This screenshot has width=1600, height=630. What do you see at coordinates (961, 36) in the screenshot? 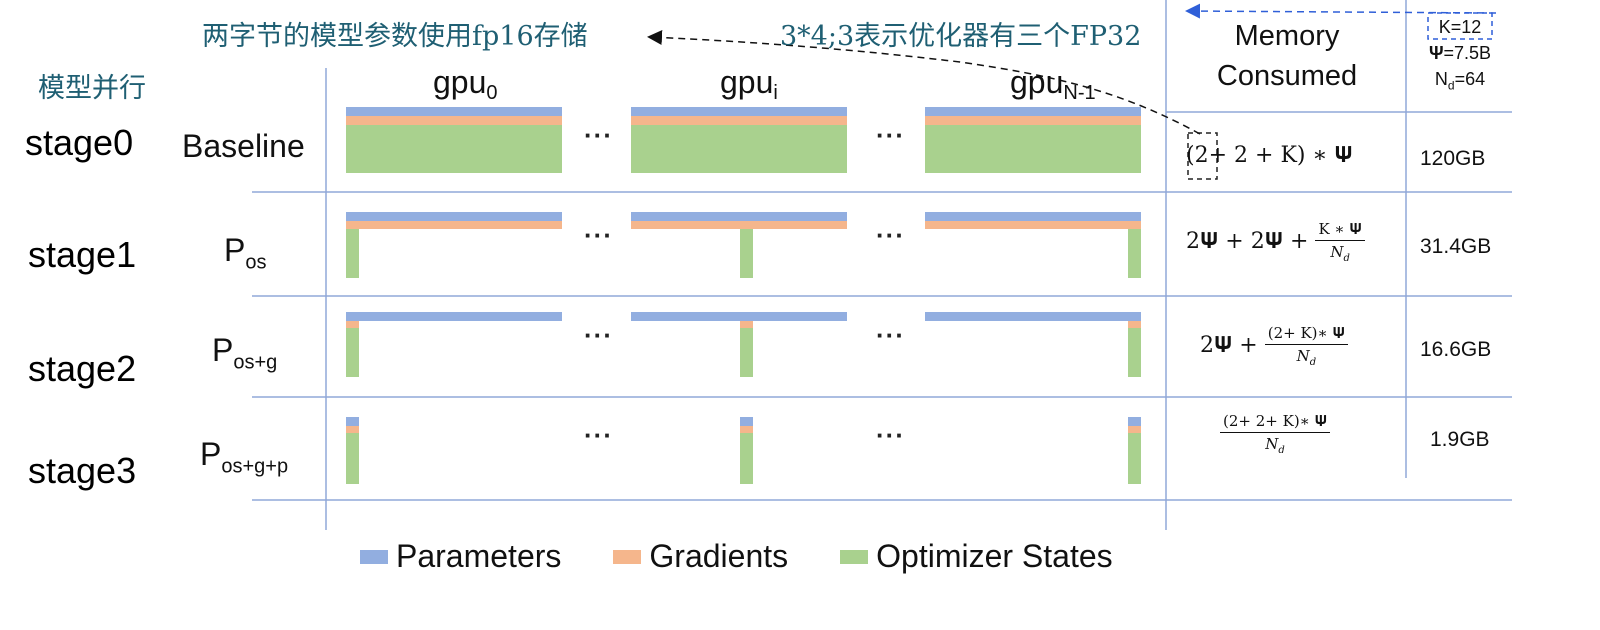
I see `fp32-note: 3*4;3表示优化器有三个FP32` at bounding box center [961, 36].